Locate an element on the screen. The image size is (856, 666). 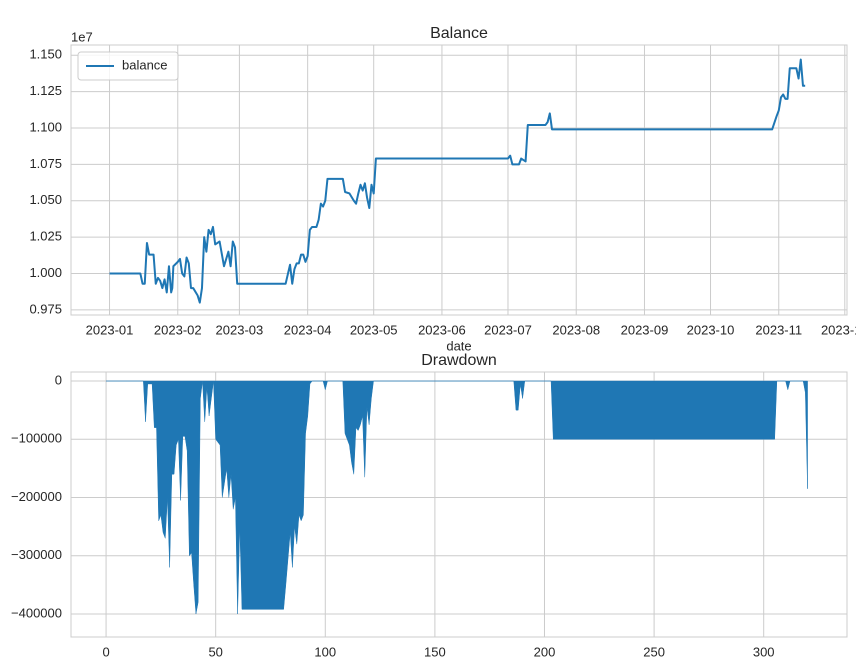
y-tick-label: −400000 is located at coordinates (36, 612).